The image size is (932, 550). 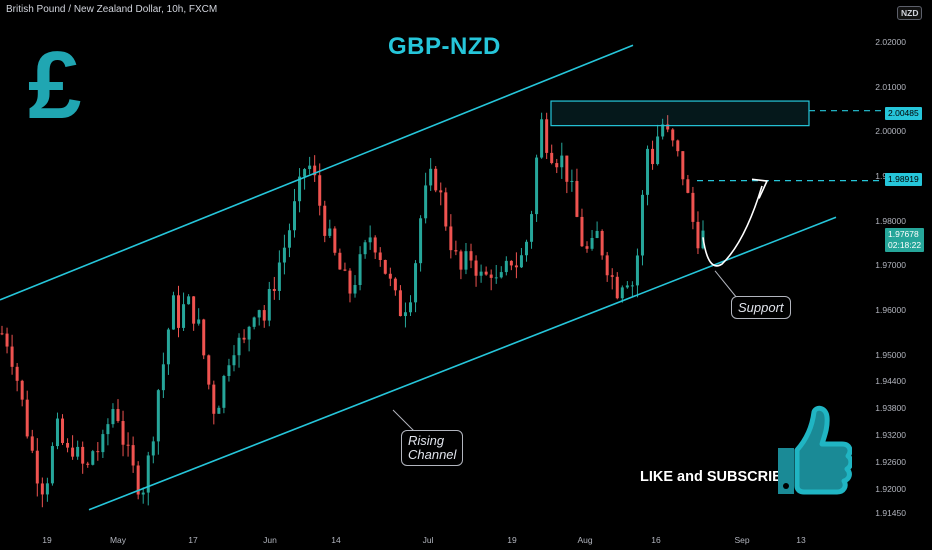 What do you see at coordinates (585, 540) in the screenshot?
I see `x-tick-label: Aug` at bounding box center [585, 540].